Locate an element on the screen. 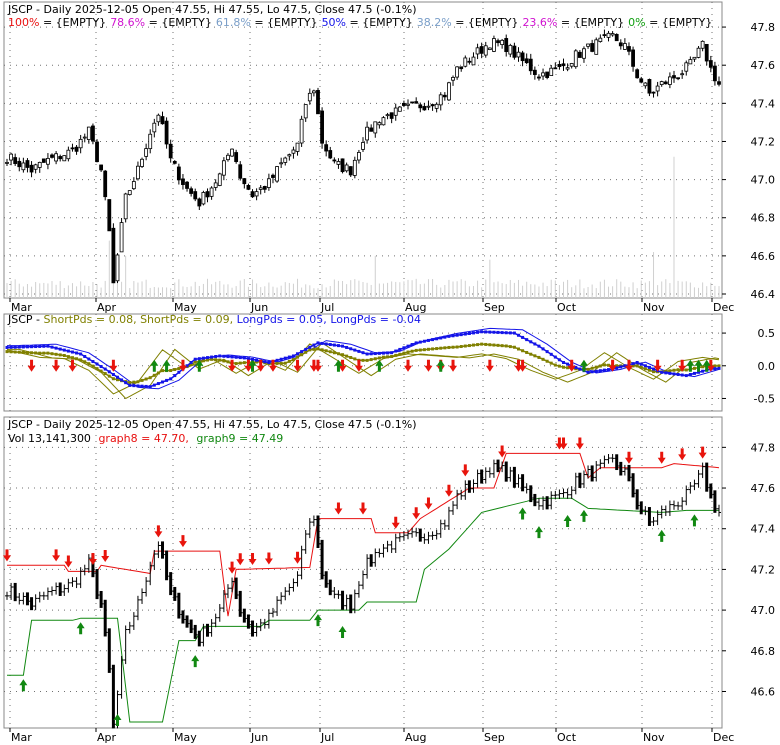 This screenshot has height=745, width=780. signal-x-label: Sep is located at coordinates (494, 737).